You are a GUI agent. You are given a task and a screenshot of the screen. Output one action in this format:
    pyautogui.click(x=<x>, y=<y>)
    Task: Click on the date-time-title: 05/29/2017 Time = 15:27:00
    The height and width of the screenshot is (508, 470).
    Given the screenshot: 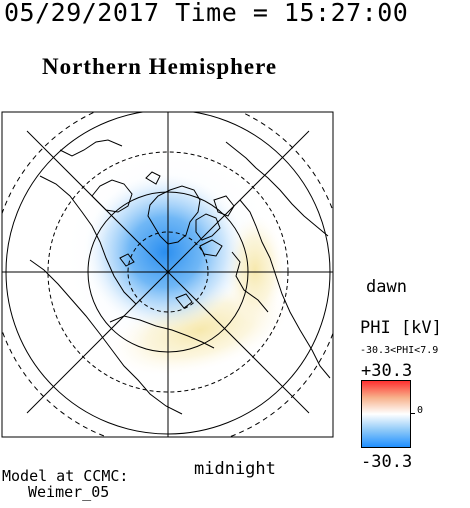 What is the action you would take?
    pyautogui.click(x=206, y=13)
    